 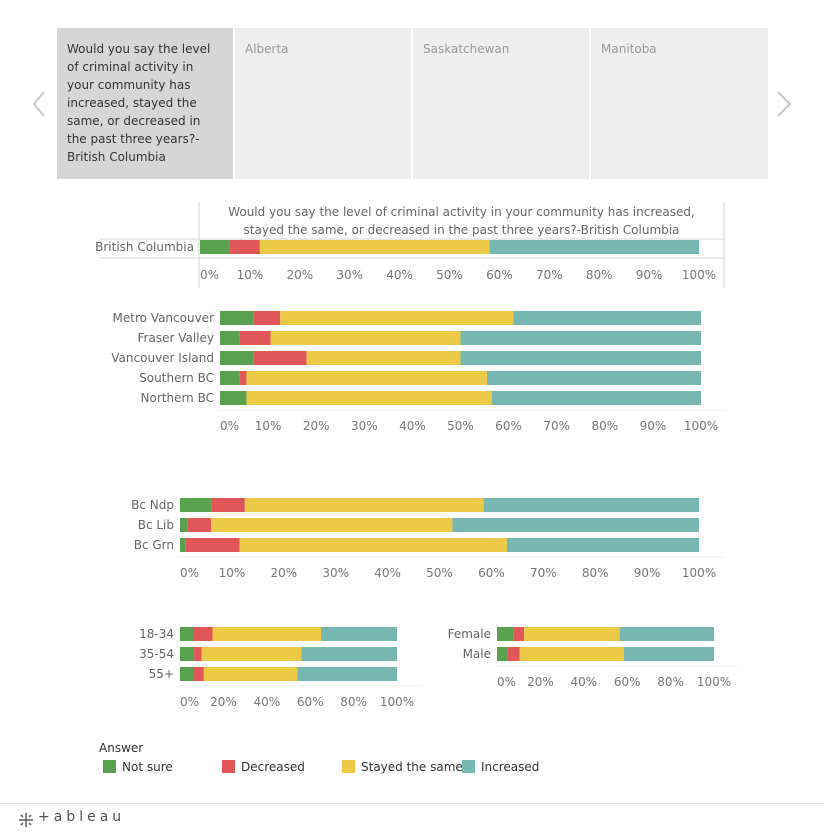 I want to click on bar-metro-vancouver-increased, so click(x=607, y=318).